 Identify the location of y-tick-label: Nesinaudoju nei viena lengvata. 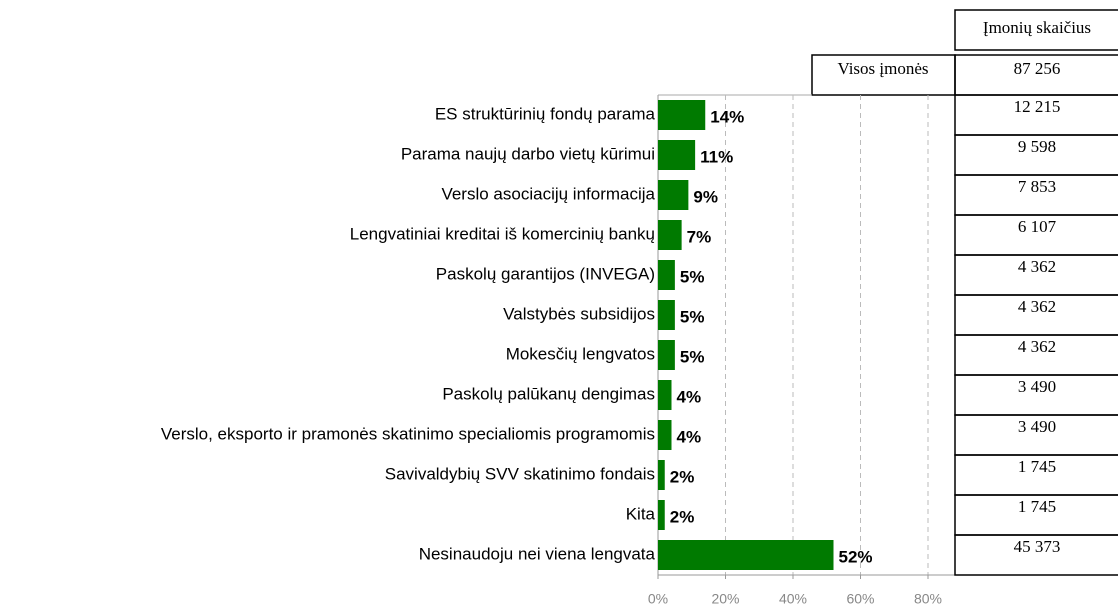
(537, 553).